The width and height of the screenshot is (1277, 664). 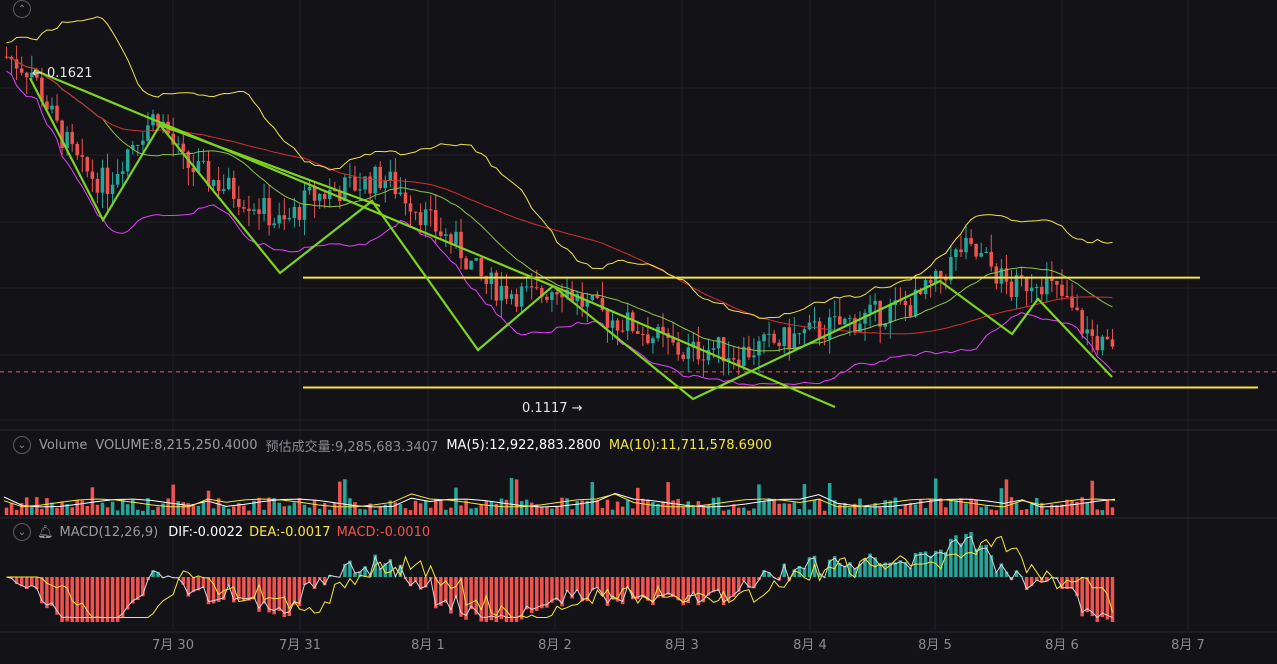 What do you see at coordinates (63, 445) in the screenshot?
I see `volume-name: Volume` at bounding box center [63, 445].